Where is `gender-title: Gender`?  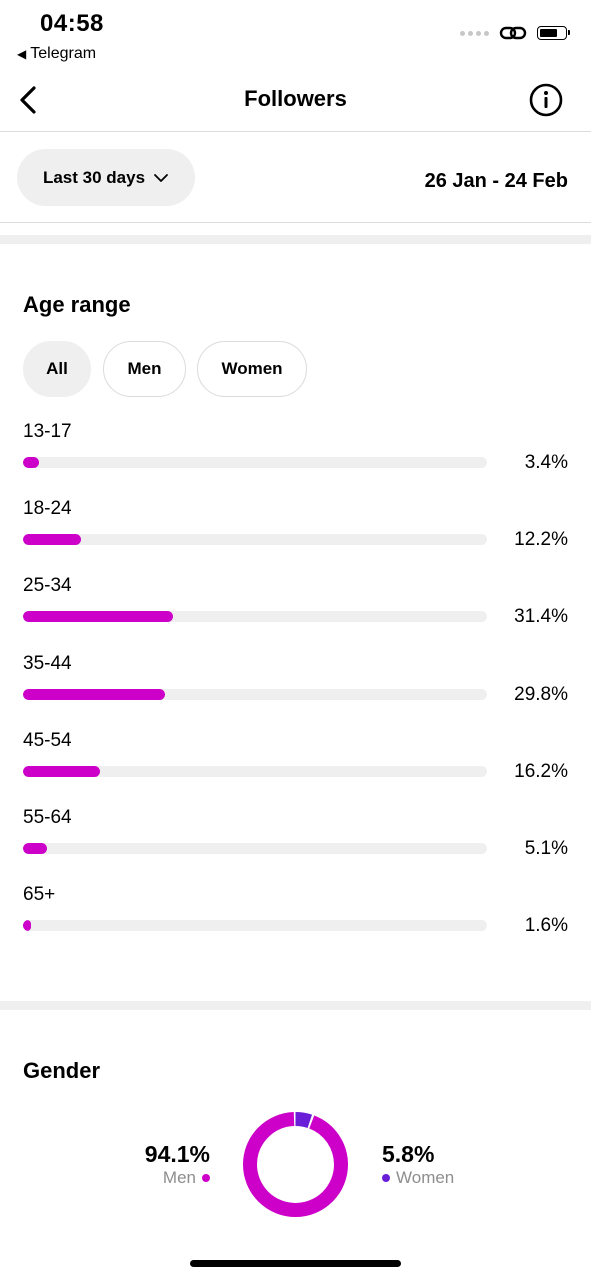 gender-title: Gender is located at coordinates (62, 1070).